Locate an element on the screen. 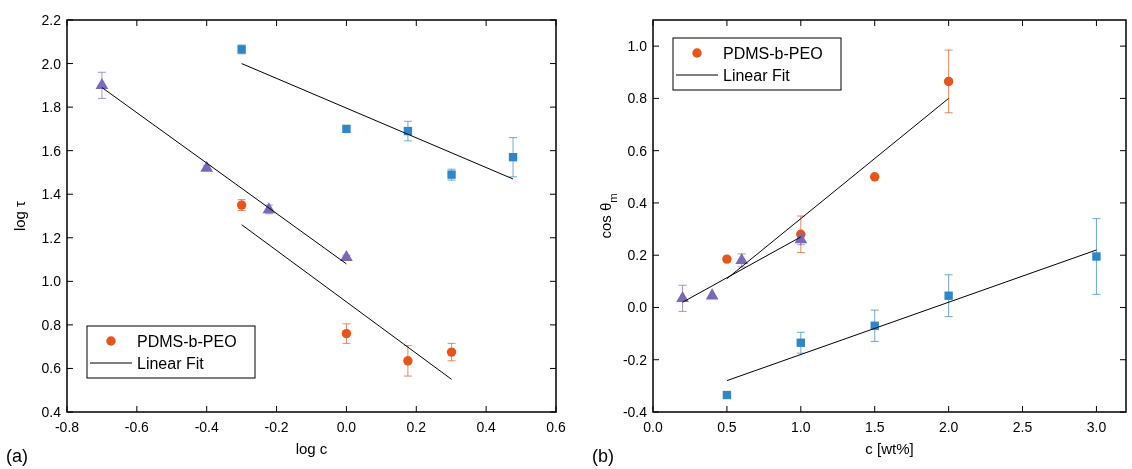 The width and height of the screenshot is (1132, 469). x-tick-label: -0.2 is located at coordinates (276, 427).